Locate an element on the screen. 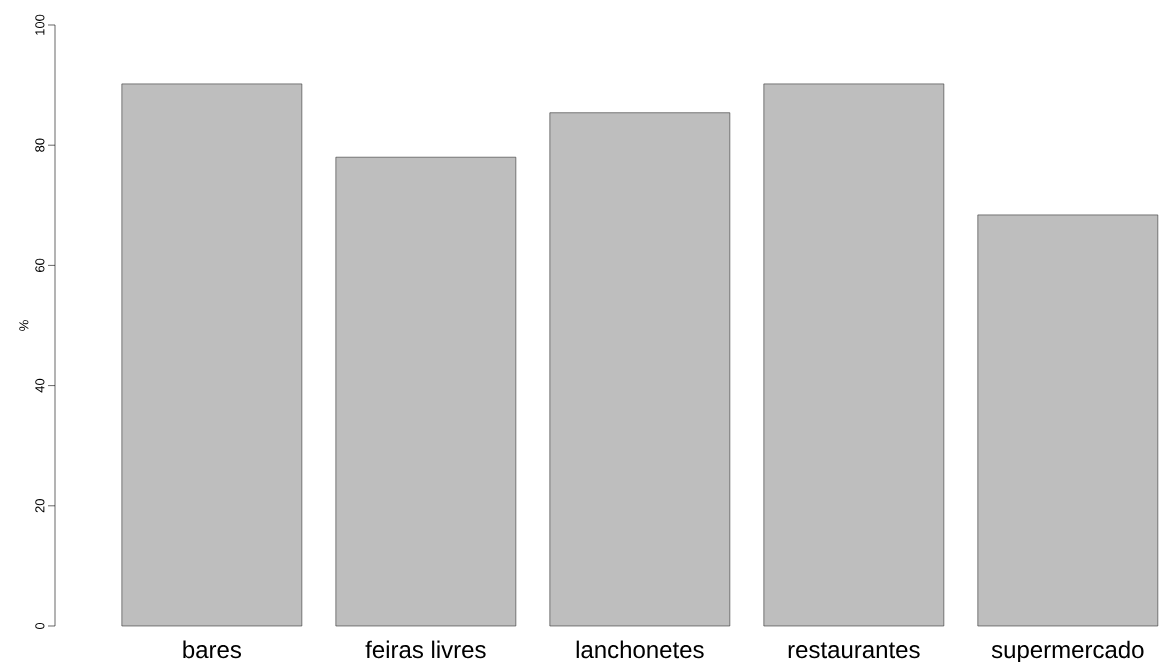  y-tick-label: 80 is located at coordinates (40, 145).